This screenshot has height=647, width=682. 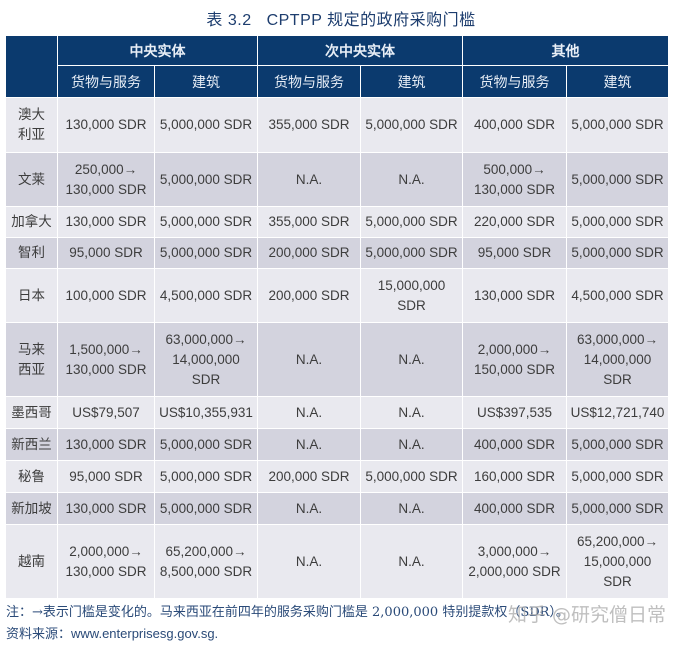 I want to click on threshold-cell: 2,000,000→ 150,000 SDR, so click(x=514, y=359).